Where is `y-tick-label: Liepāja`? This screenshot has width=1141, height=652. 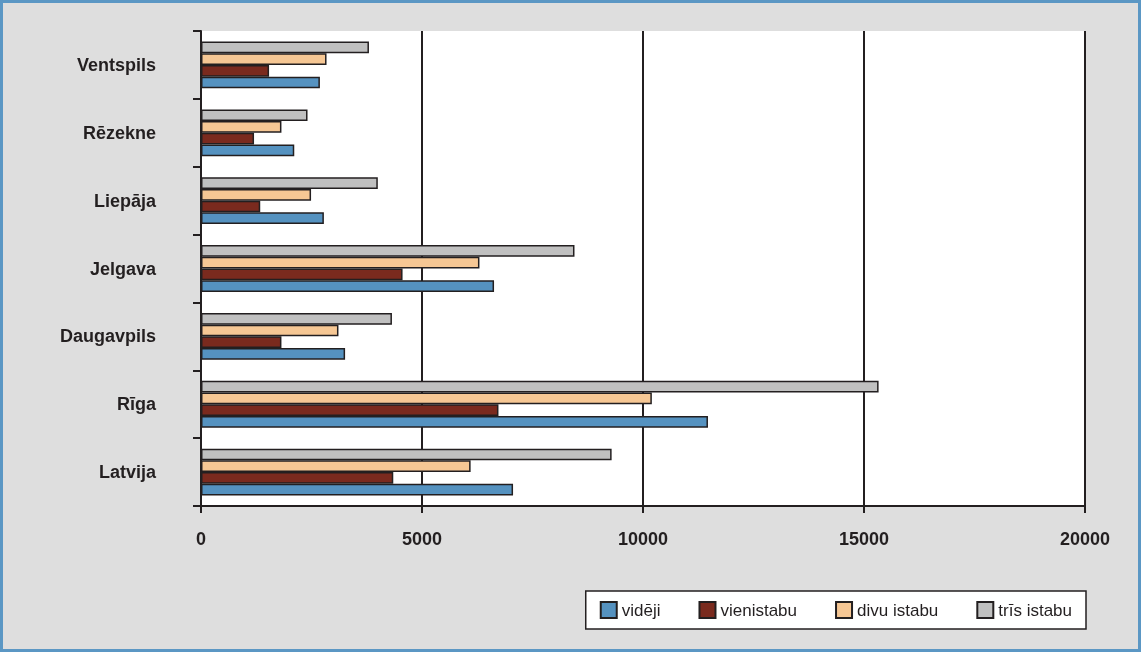 y-tick-label: Liepāja is located at coordinates (125, 200).